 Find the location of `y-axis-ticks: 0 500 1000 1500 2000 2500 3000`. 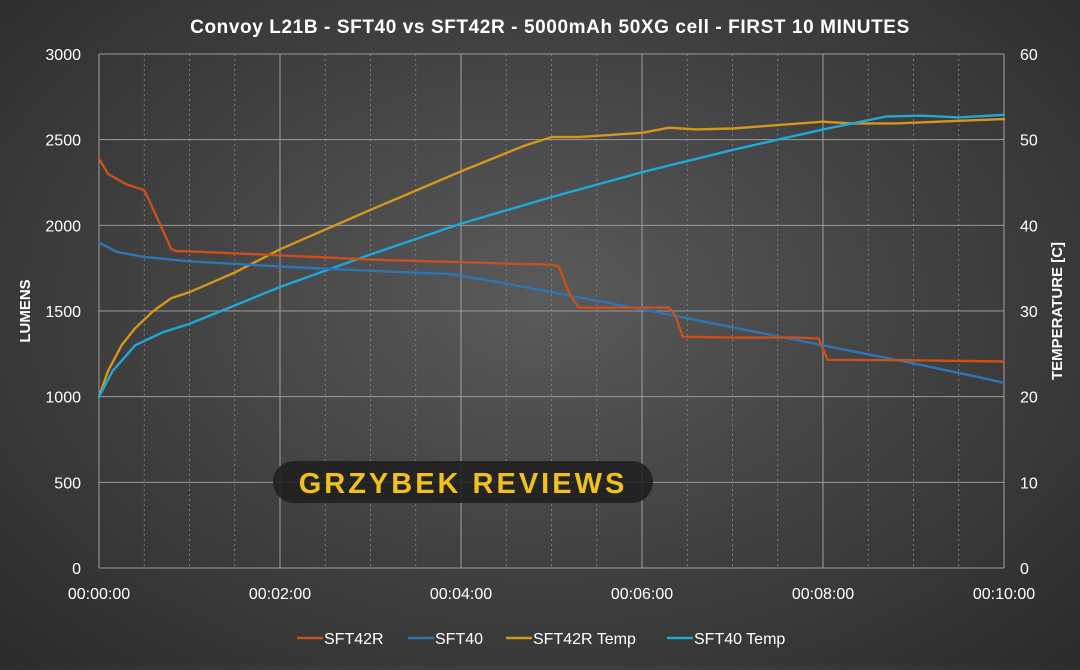

y-axis-ticks: 0 500 1000 1500 2000 2500 3000 is located at coordinates (63, 312).